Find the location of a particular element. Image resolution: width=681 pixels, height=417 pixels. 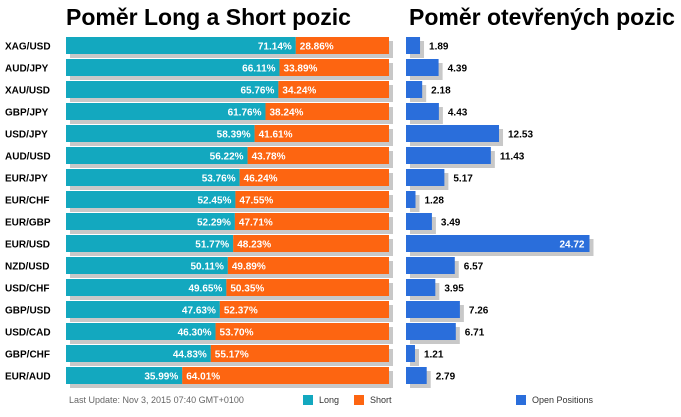

data-label-long: 52.45% is located at coordinates (214, 201).